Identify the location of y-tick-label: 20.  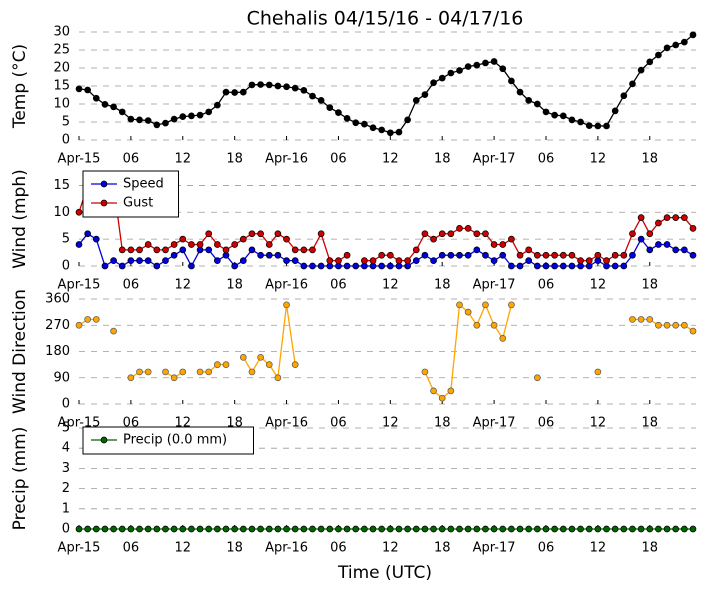
(61, 68).